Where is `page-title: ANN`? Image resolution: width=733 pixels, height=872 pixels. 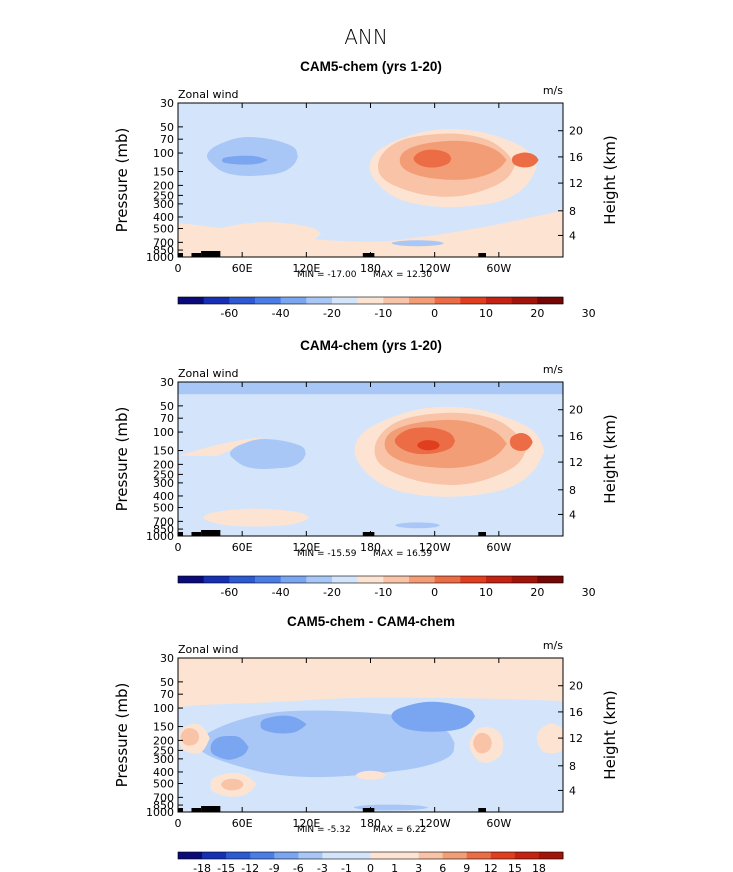
page-title: ANN is located at coordinates (366, 37).